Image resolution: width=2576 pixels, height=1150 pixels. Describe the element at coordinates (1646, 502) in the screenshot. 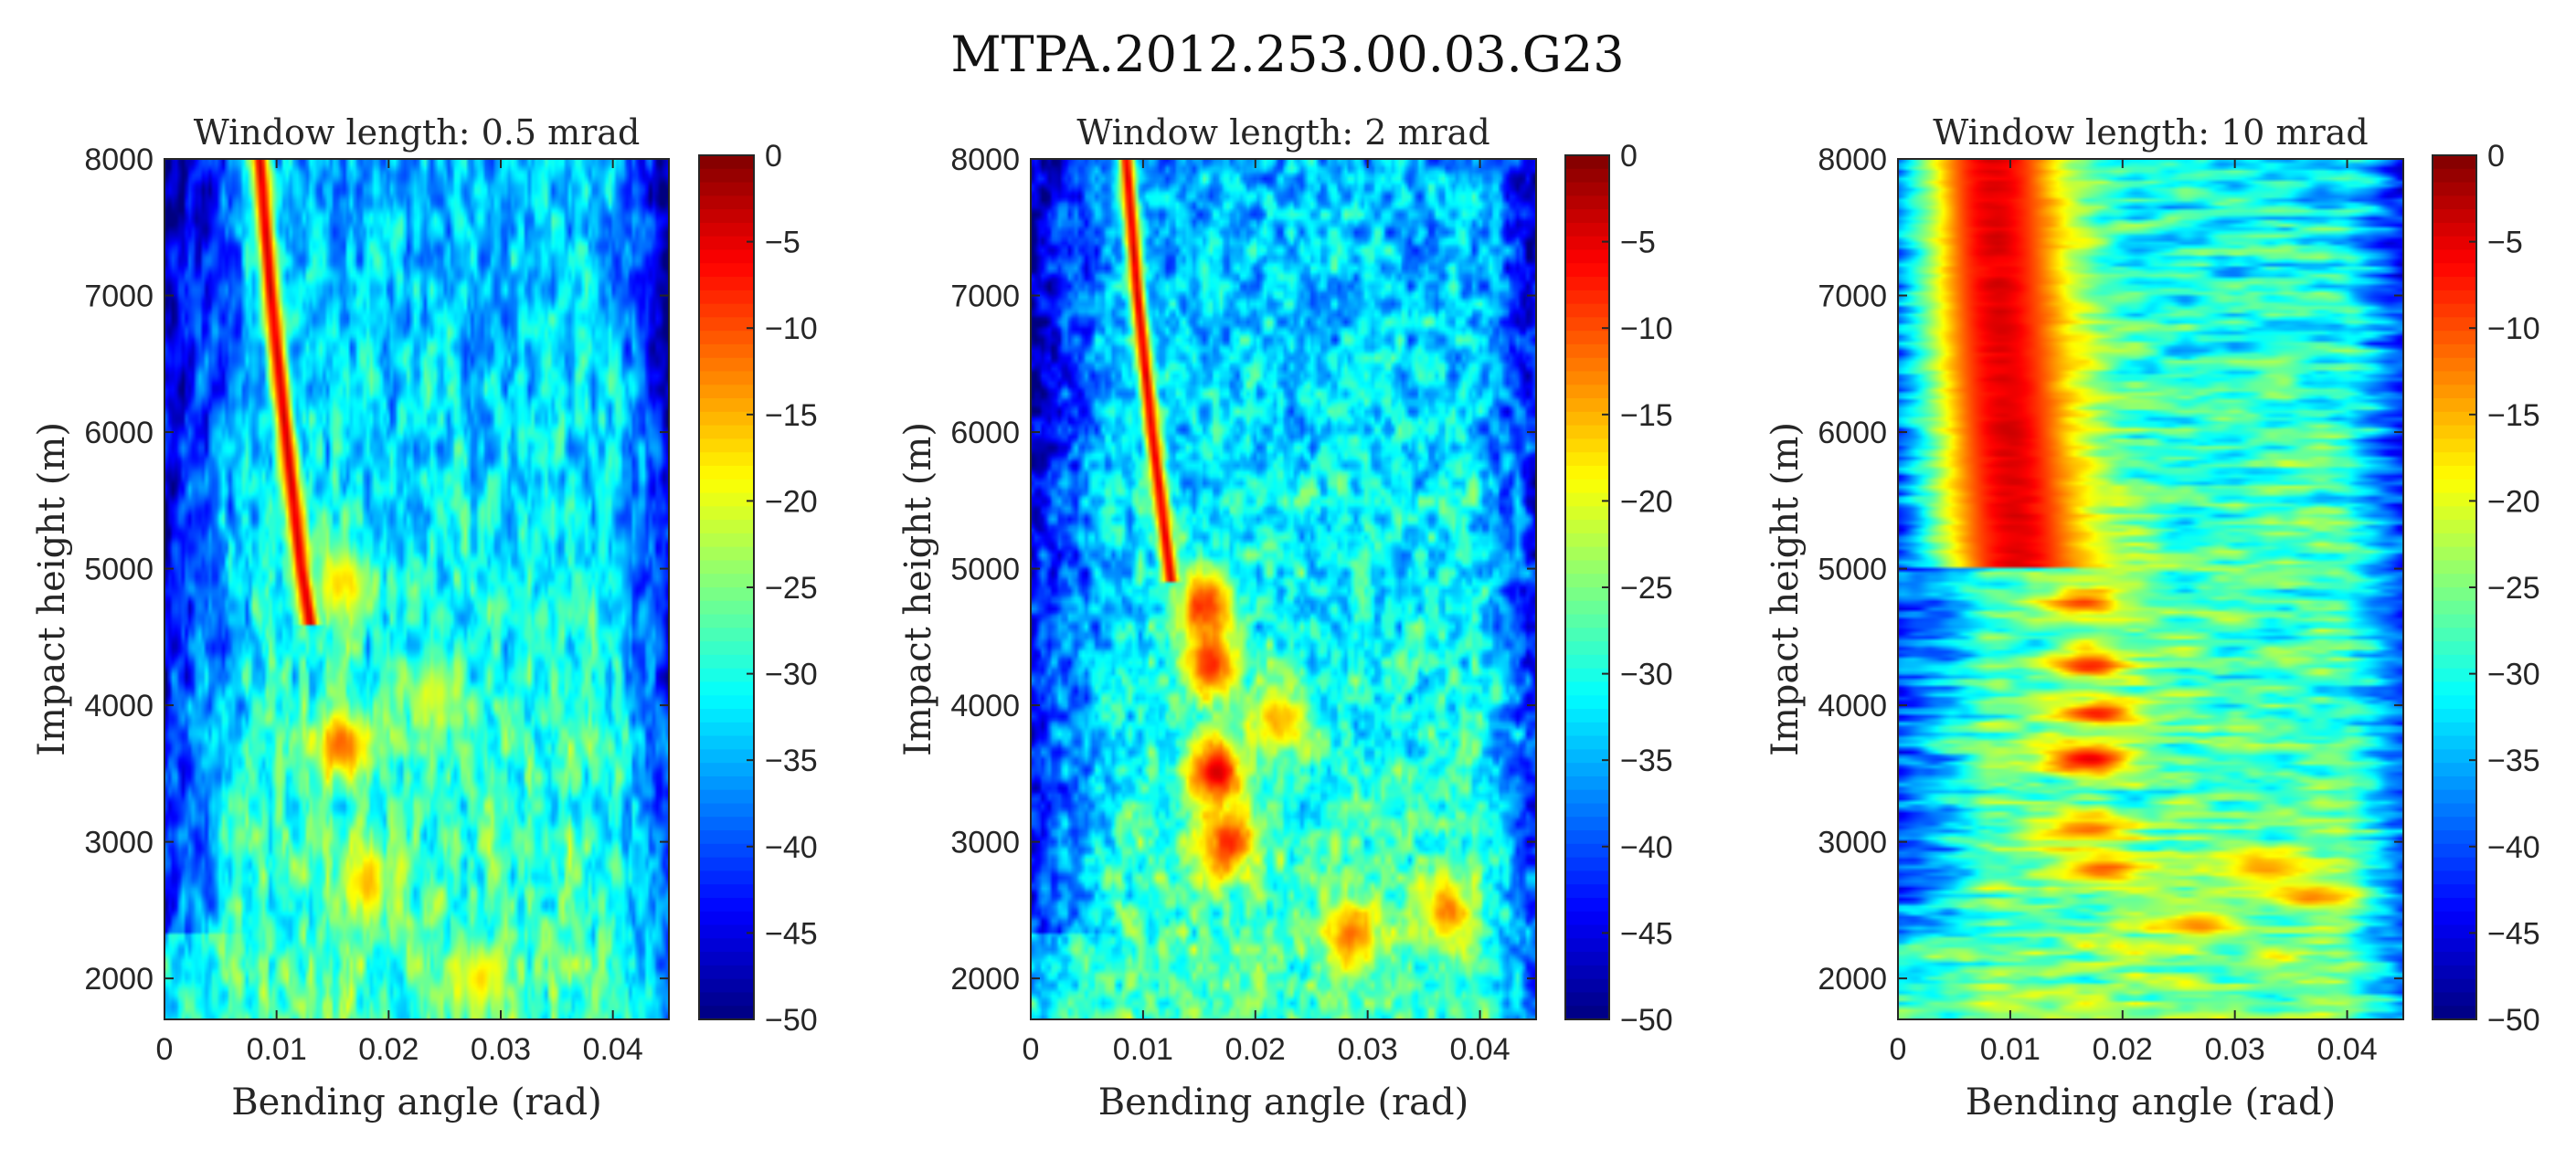

I see `colorbar-tick-label: −20` at that location.